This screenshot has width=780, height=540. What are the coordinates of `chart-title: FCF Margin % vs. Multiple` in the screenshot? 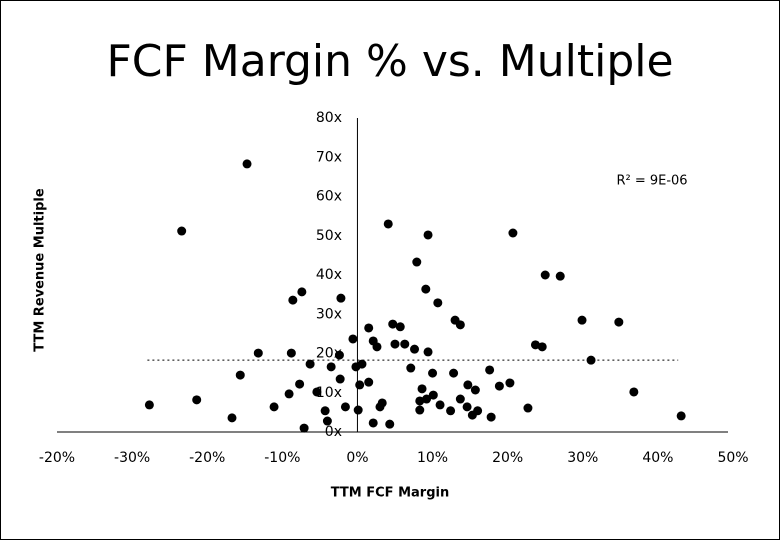 It's located at (389, 61).